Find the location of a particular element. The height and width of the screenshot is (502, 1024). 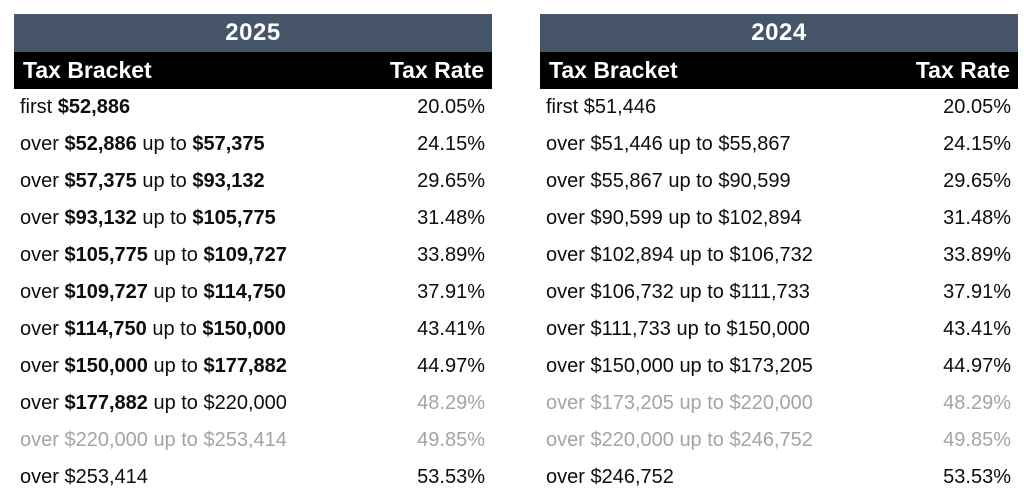

table-row: over $220,000 up to $253,414 49.85% is located at coordinates (253, 440).